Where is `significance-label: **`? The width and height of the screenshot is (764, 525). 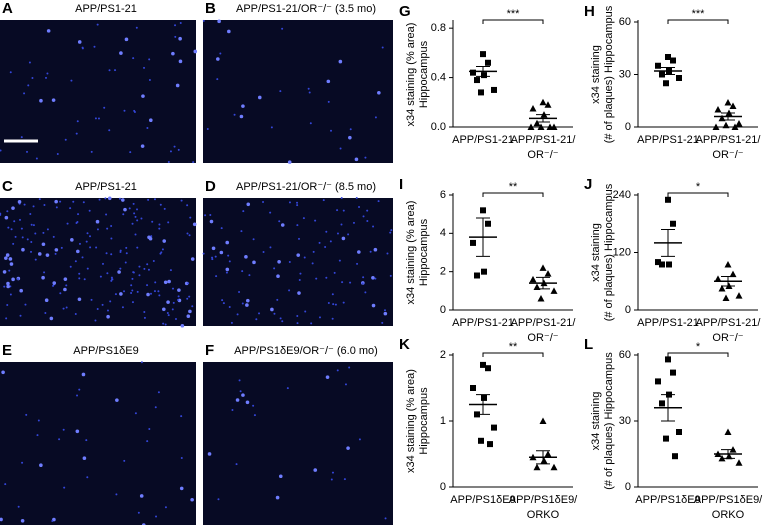
significance-label: ** is located at coordinates (513, 347).